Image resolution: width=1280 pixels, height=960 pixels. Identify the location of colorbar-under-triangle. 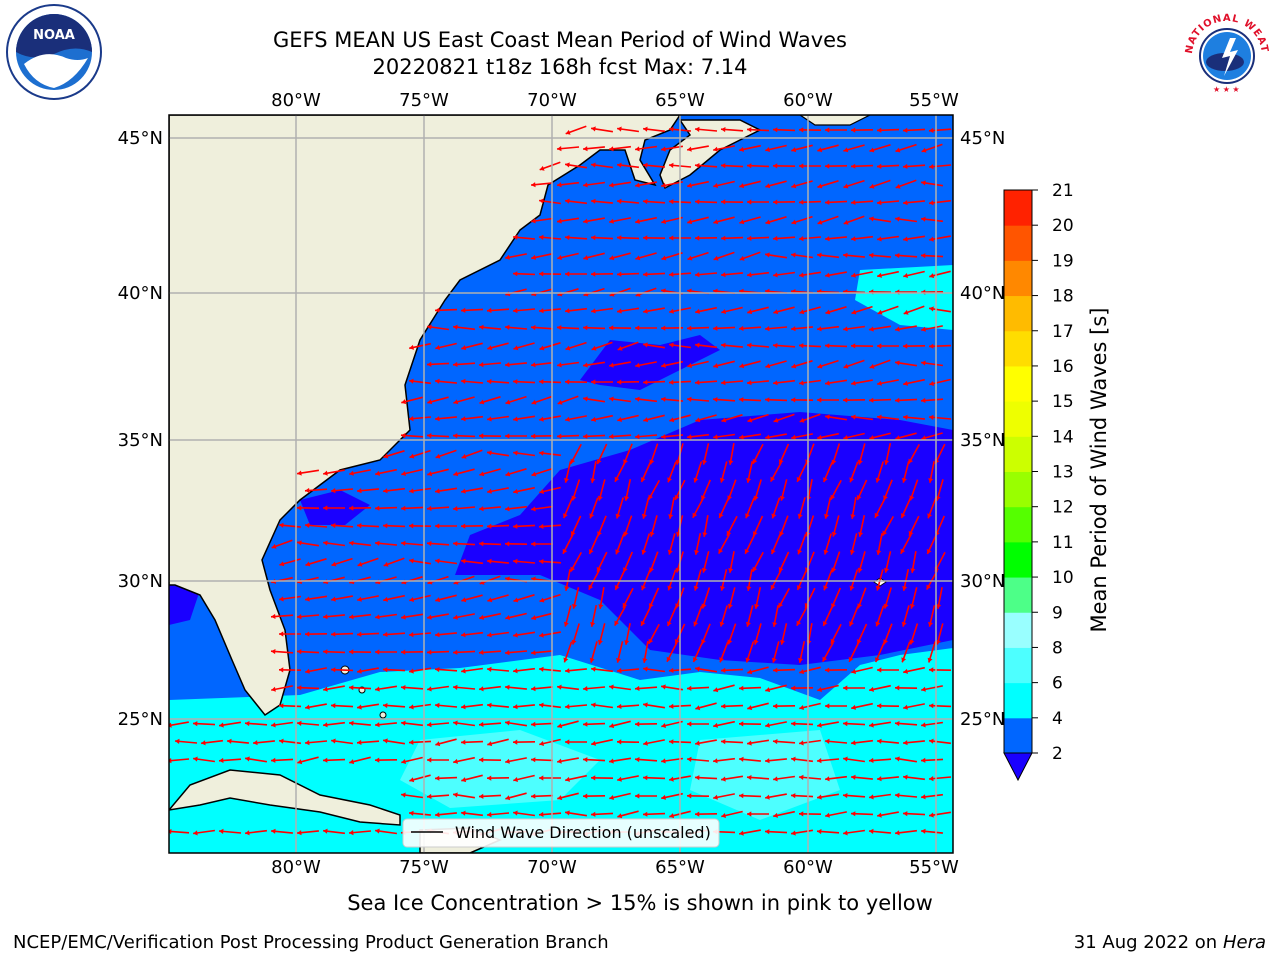
(1018, 767).